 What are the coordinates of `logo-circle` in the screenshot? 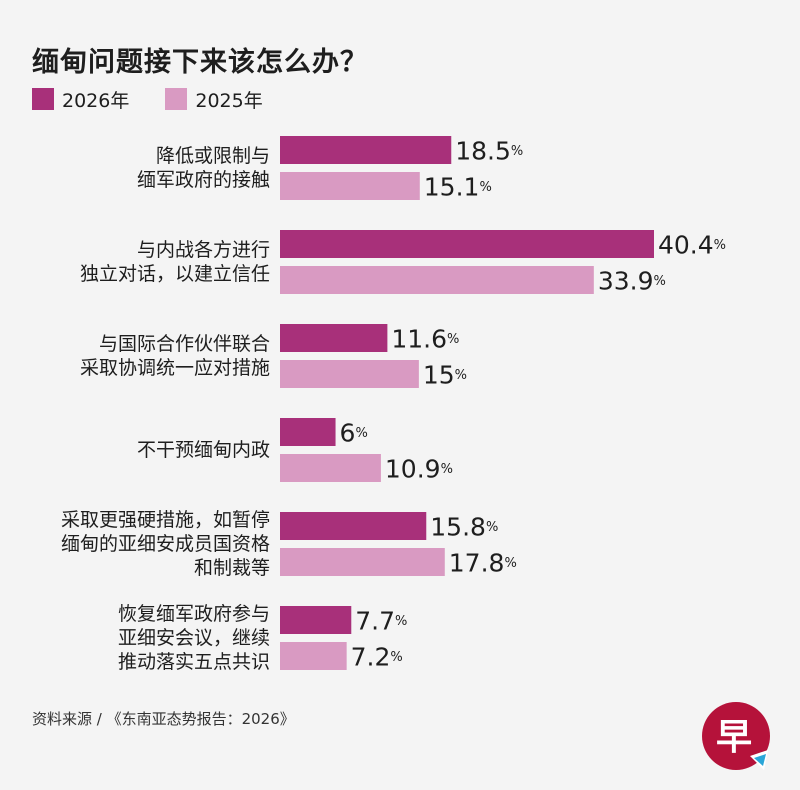 It's located at (736, 736).